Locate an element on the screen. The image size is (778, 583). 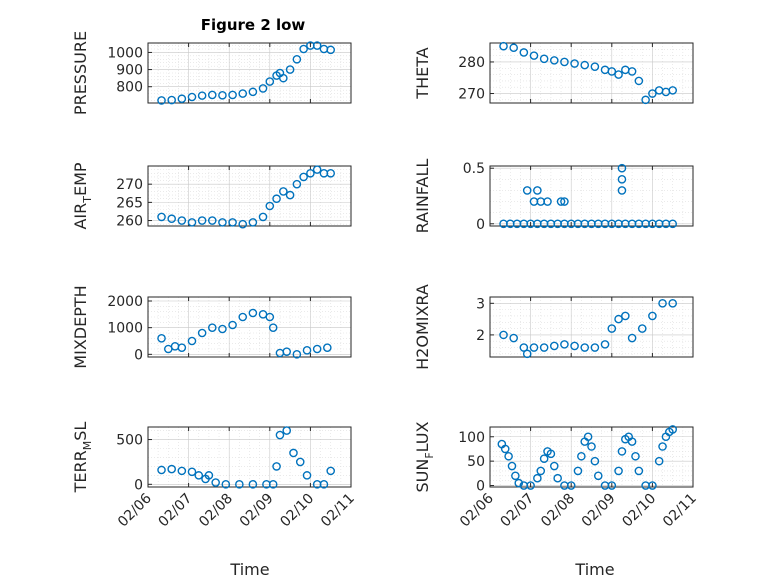
y-tick-label: 1000 is located at coordinates (125, 329).